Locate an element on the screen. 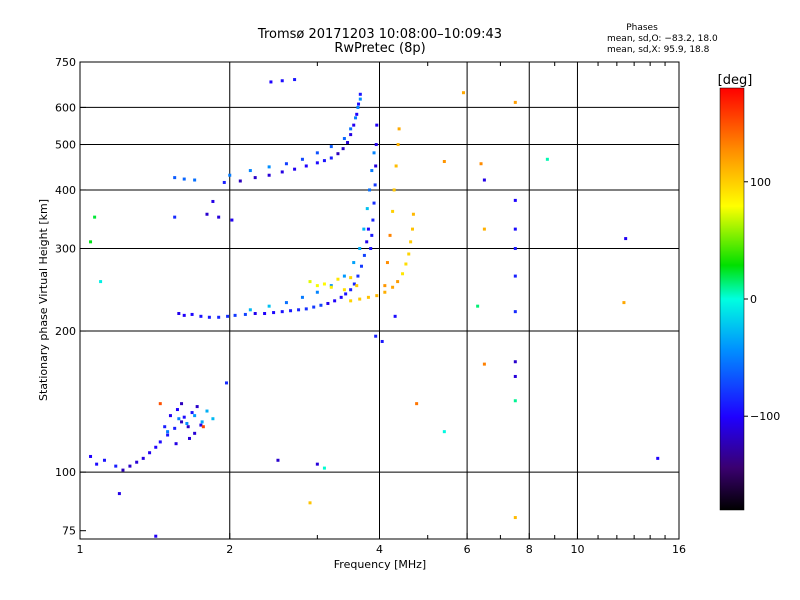  x-tick-label: 16 is located at coordinates (679, 549).